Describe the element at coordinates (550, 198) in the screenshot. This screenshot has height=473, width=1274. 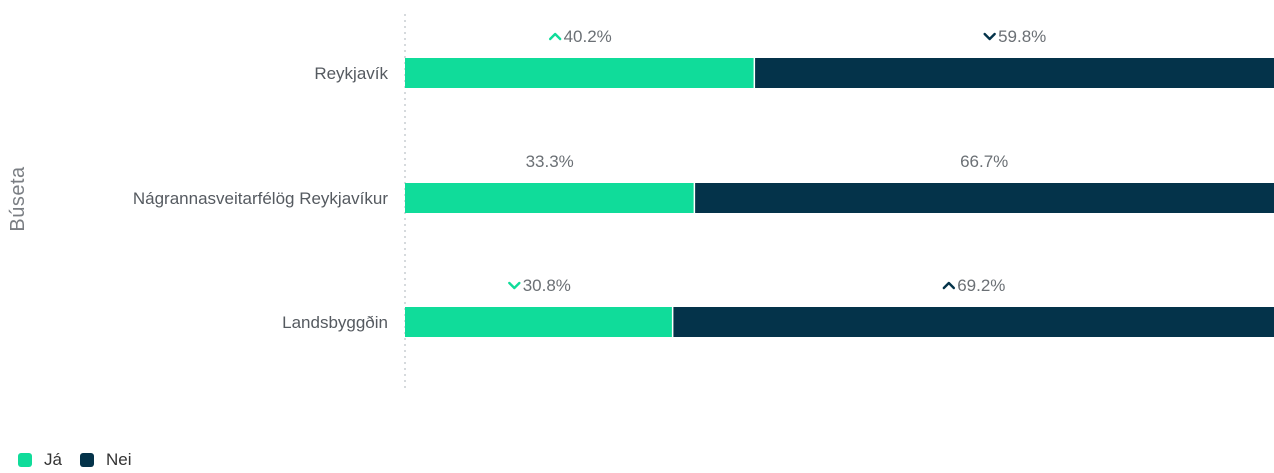
I see `bar-nagrannasveitarfelog-reykjavikur-ja` at that location.